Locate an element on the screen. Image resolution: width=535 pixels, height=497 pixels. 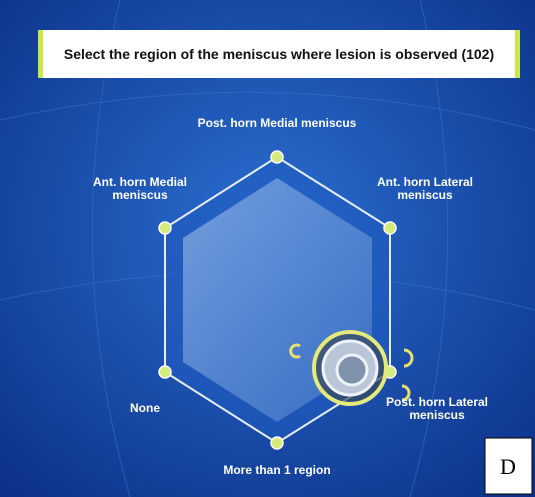
option-label: Post. horn Medial meniscus is located at coordinates (277, 123).